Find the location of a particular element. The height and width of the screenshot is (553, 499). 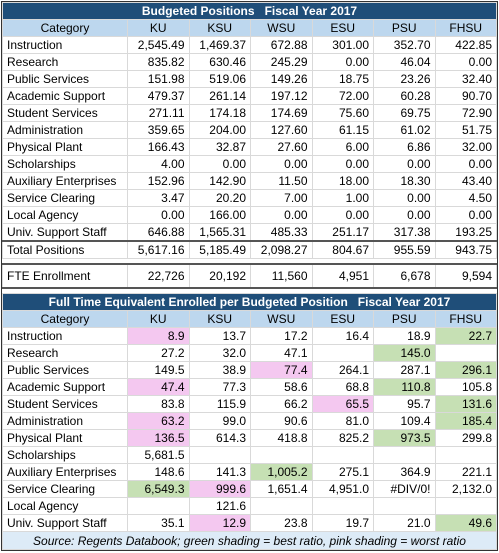

cell: 22,726 is located at coordinates (158, 276).